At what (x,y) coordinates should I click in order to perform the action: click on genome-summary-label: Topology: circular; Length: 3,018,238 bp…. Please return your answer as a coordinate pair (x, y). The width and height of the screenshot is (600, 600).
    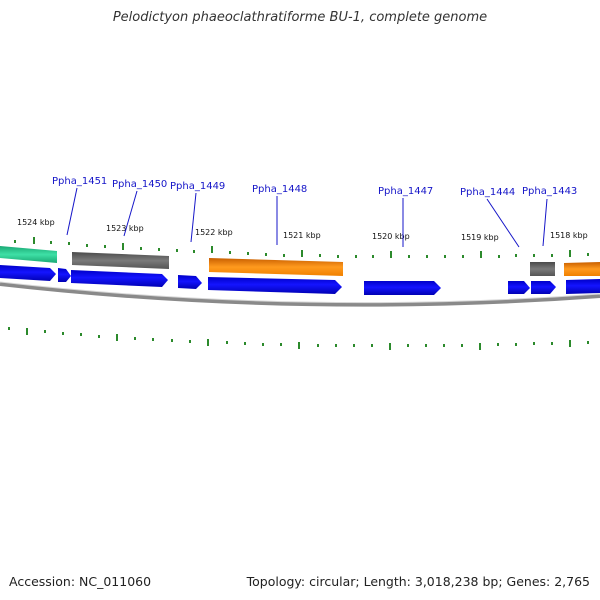
    Looking at the image, I should click on (418, 581).